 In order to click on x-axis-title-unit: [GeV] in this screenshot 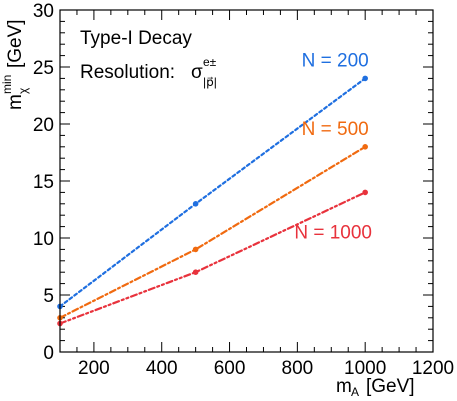, I will do `click(390, 386)`.